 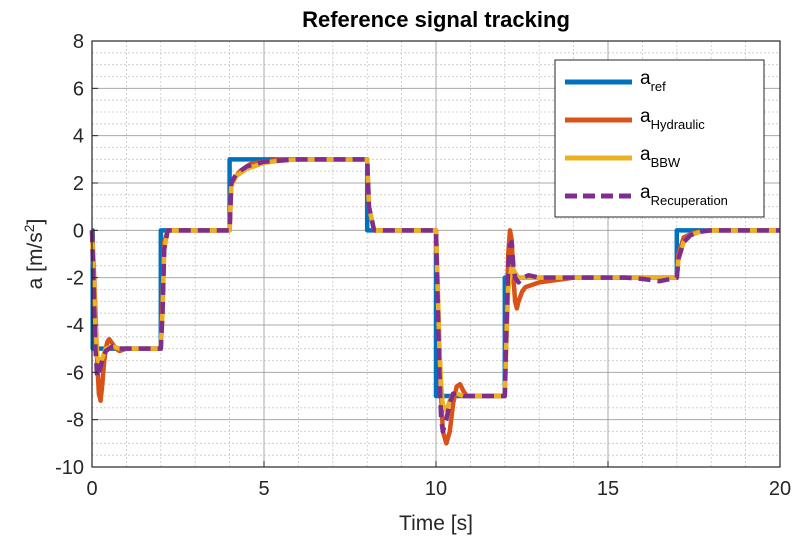 What do you see at coordinates (29, 228) in the screenshot?
I see `y-axis-label-sup: 2` at bounding box center [29, 228].